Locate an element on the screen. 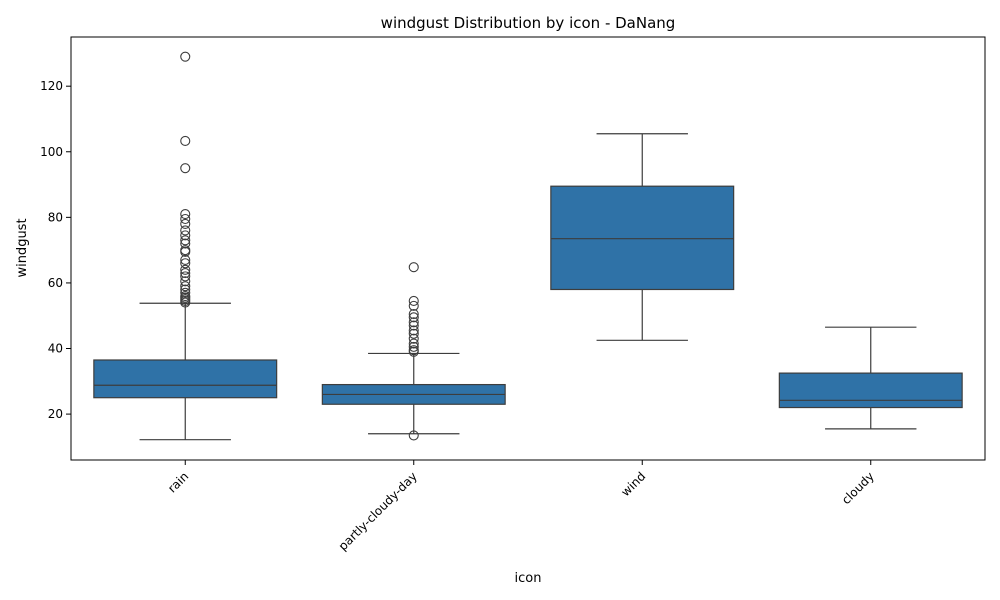  y-tick-label: 80 is located at coordinates (55, 217).